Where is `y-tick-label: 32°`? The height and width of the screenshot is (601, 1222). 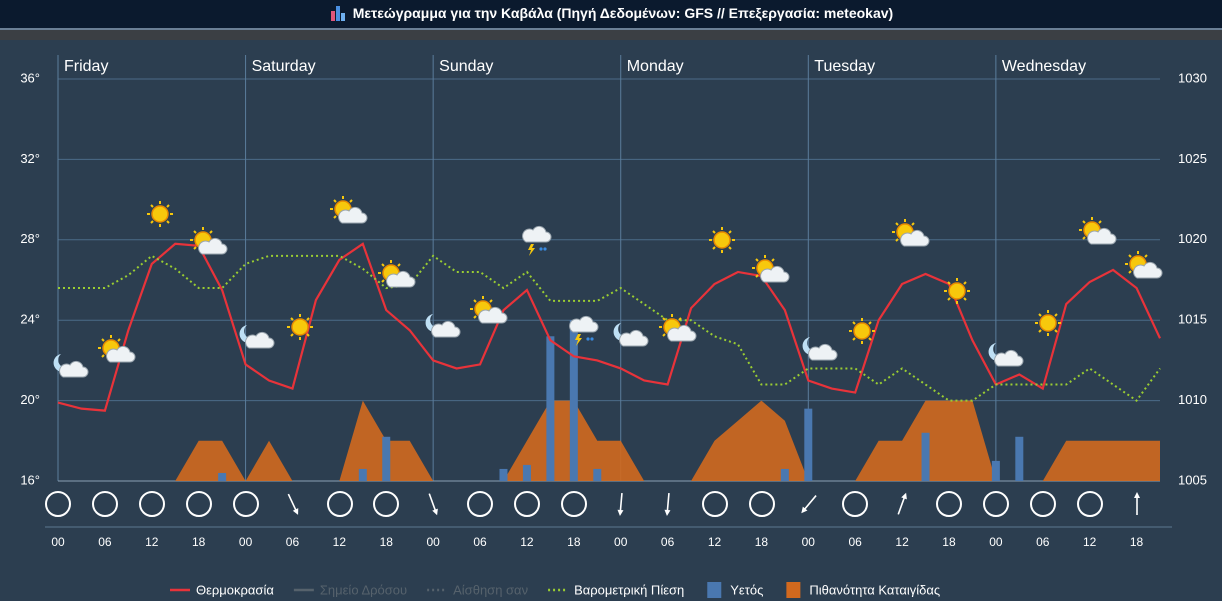 y-tick-label: 32° is located at coordinates (30, 158).